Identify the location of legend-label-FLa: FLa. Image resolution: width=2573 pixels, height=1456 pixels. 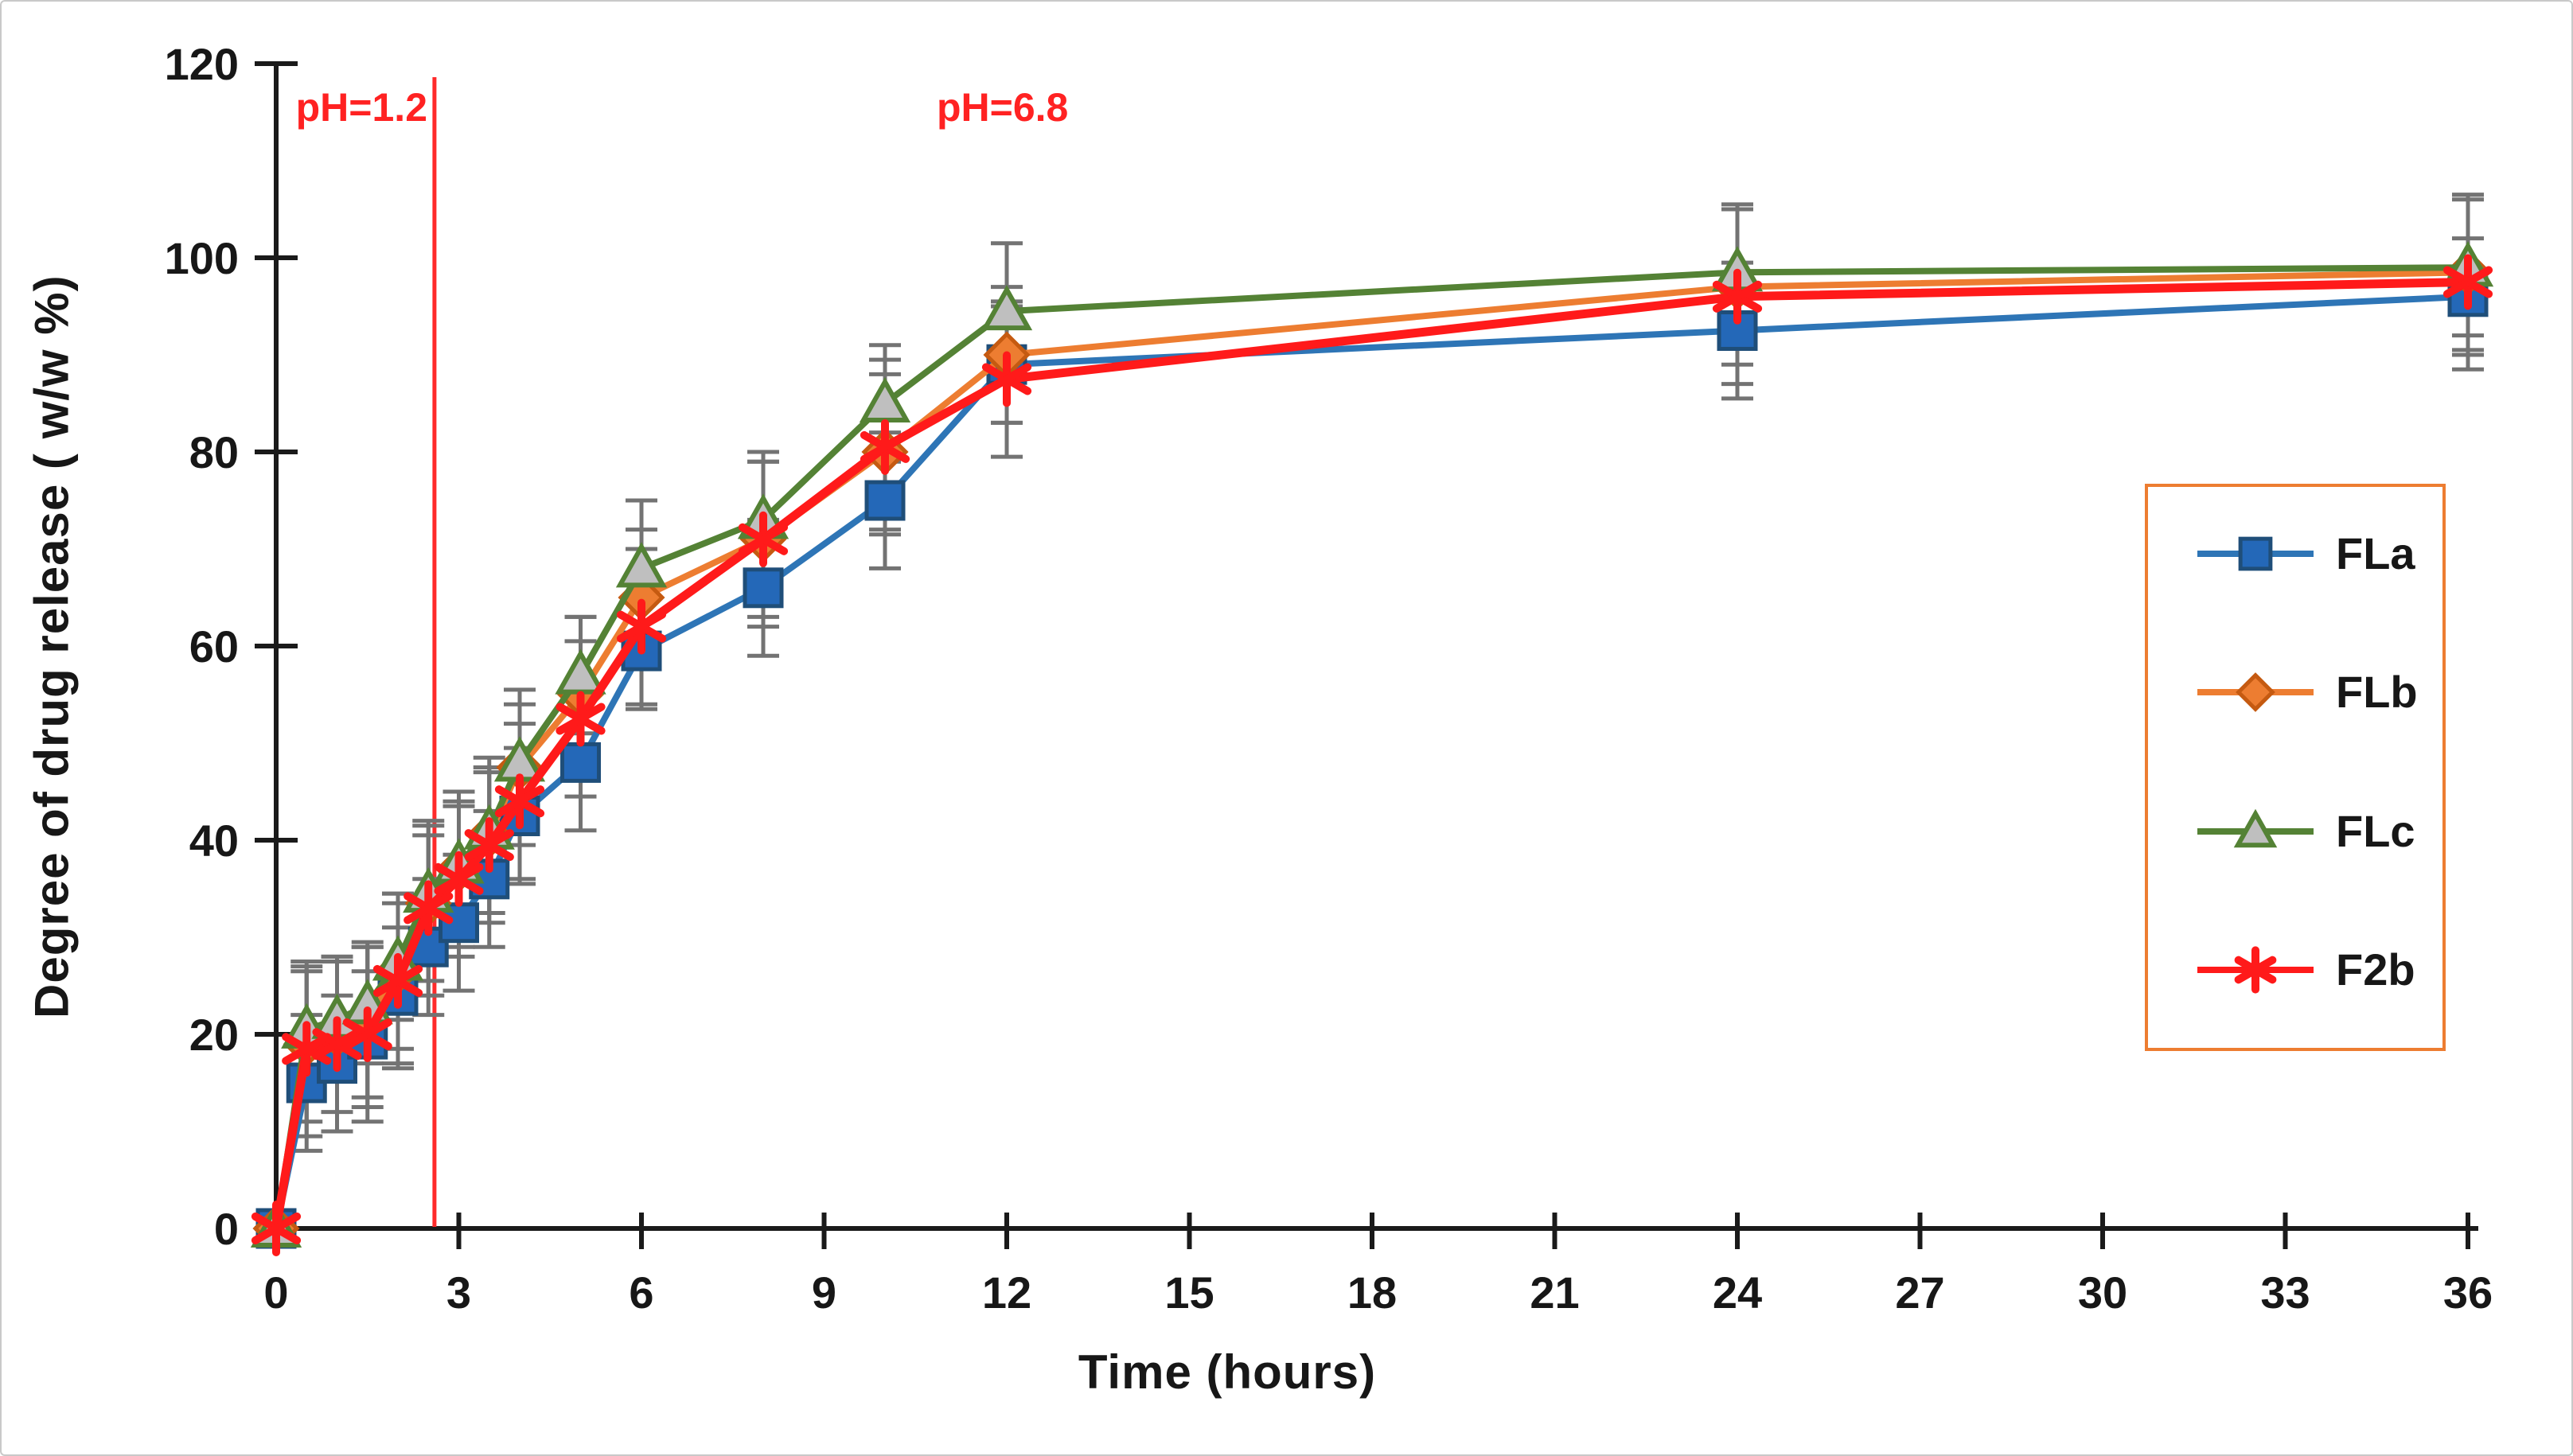
(2375, 553).